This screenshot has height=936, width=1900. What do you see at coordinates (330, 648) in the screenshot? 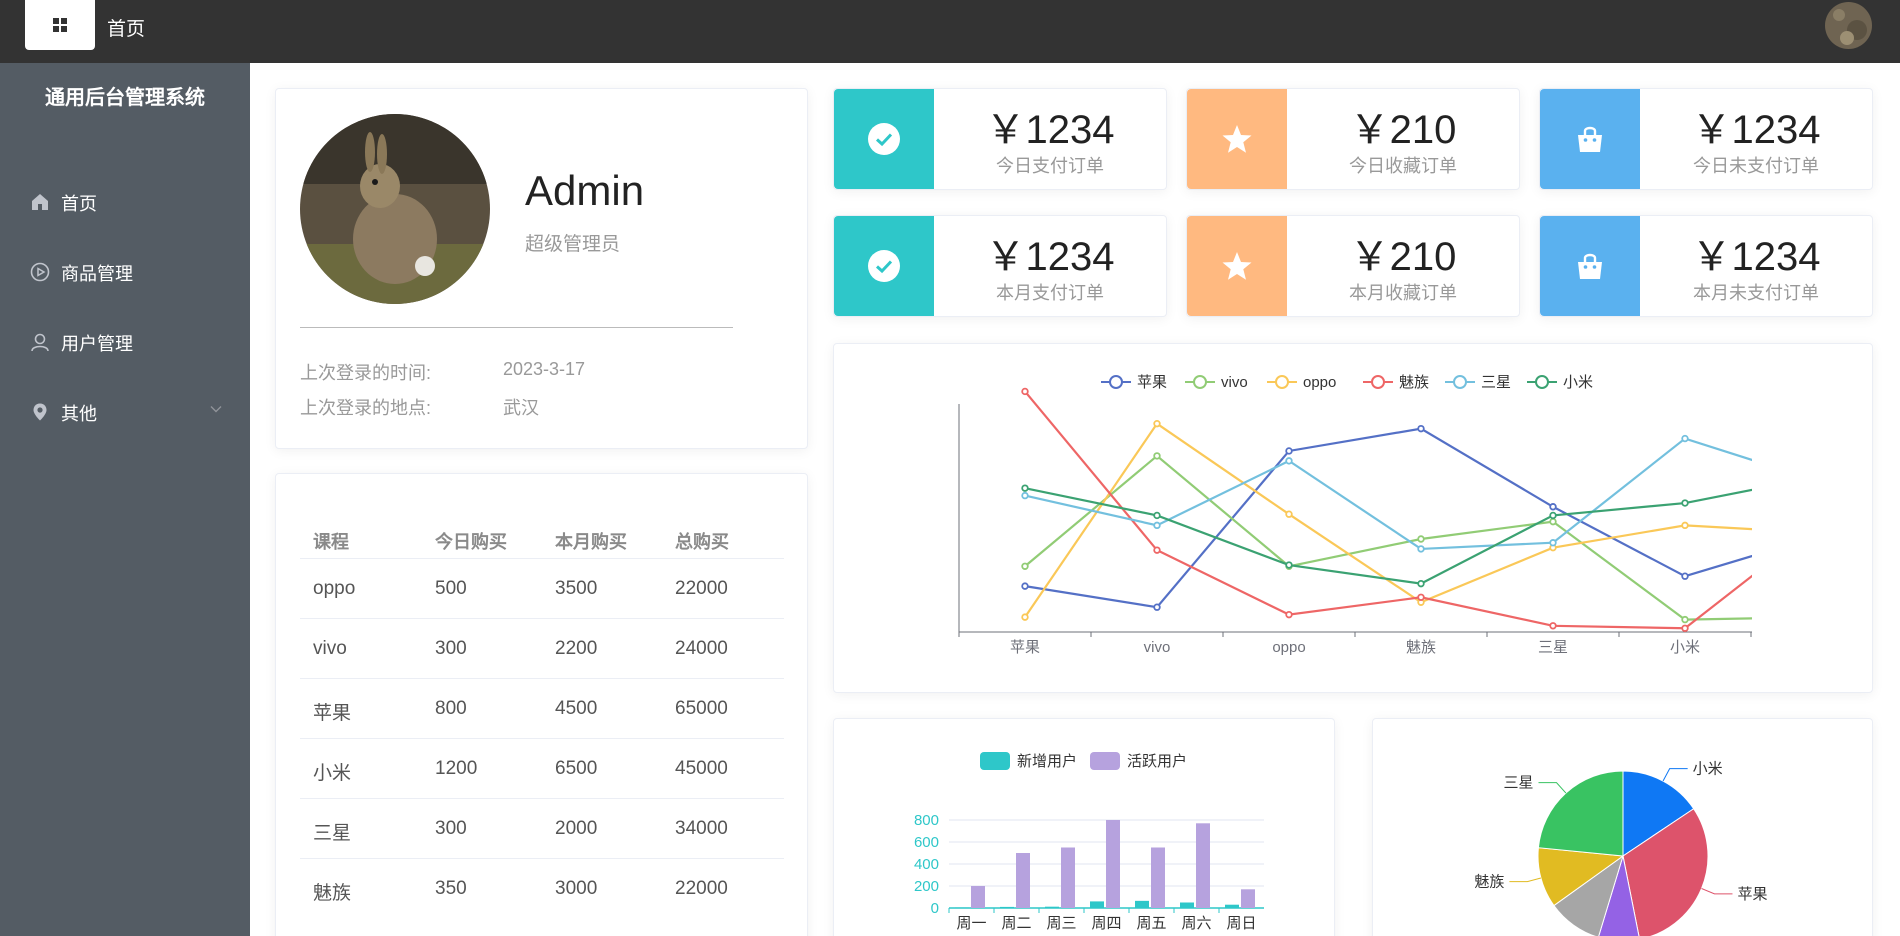
I see `table-cell: vivo` at bounding box center [330, 648].